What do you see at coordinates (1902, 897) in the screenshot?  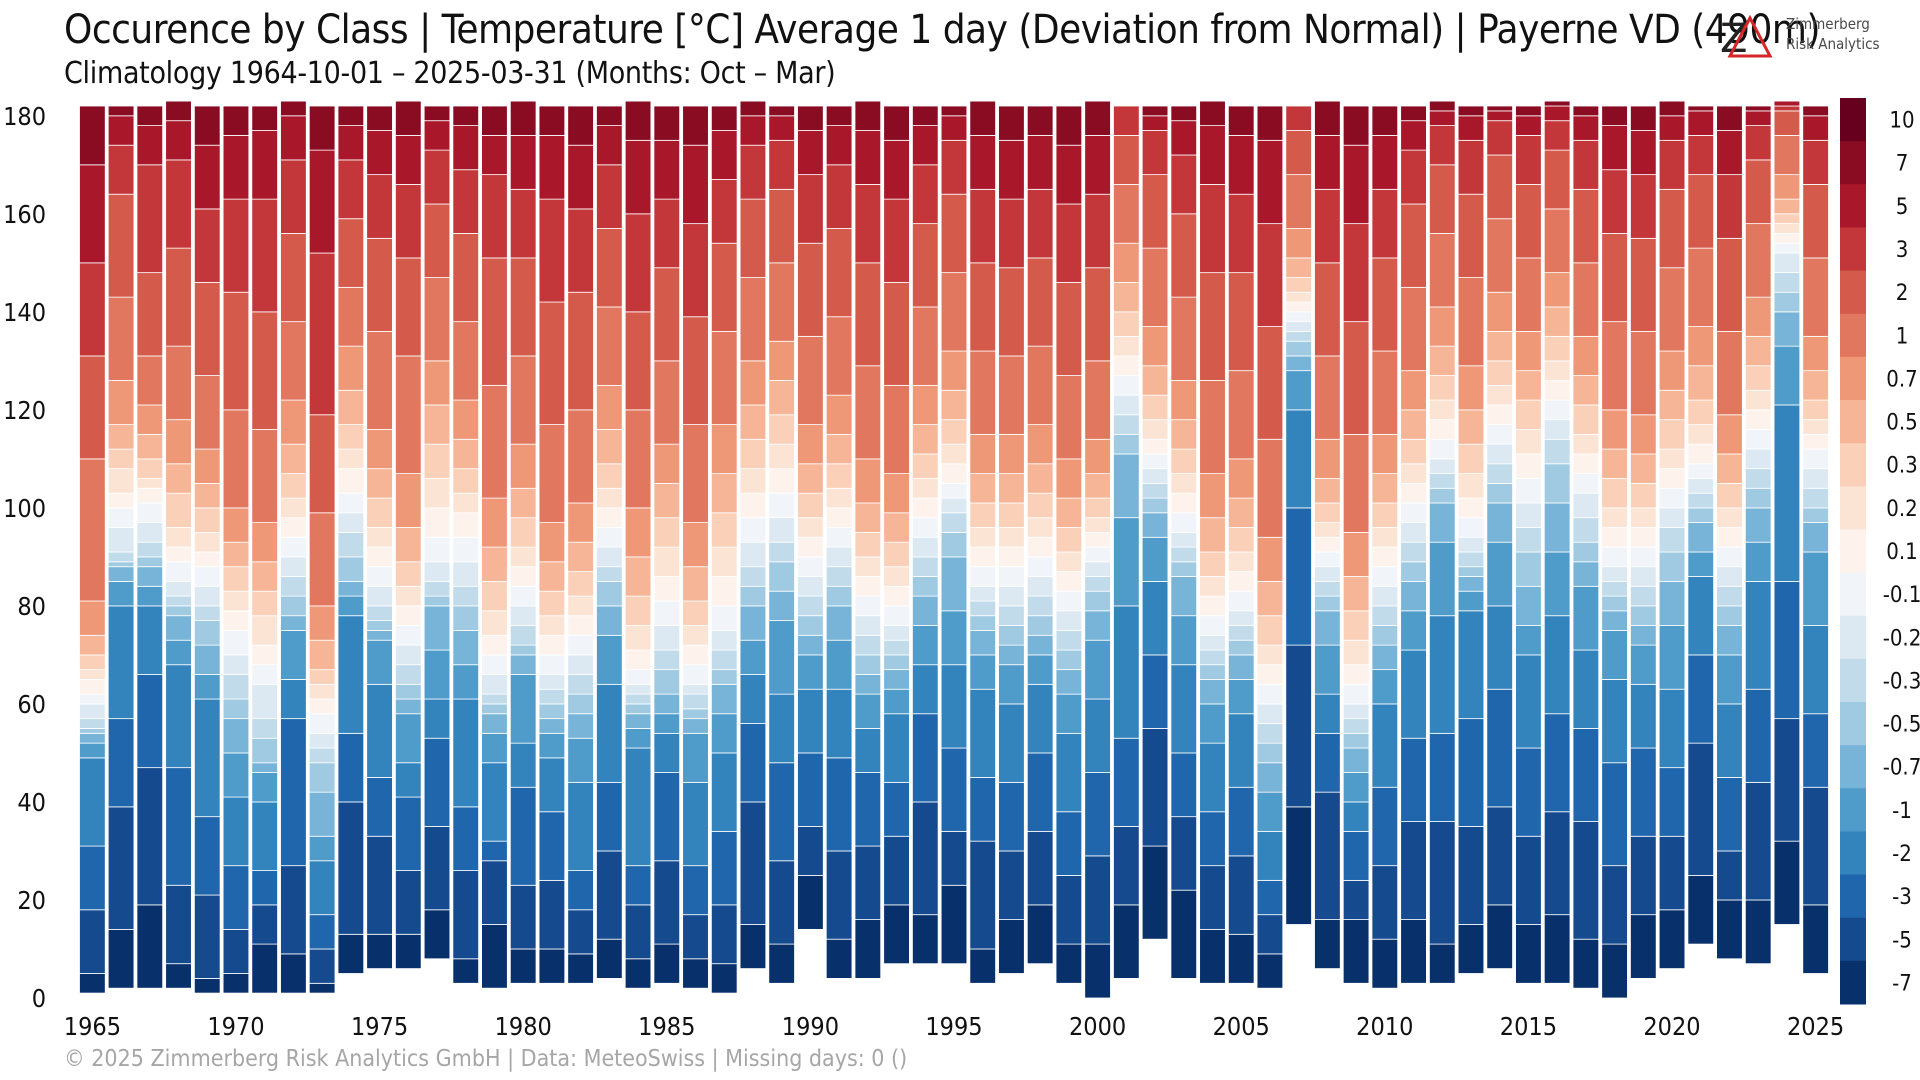 I see `colorbar-label: -3` at bounding box center [1902, 897].